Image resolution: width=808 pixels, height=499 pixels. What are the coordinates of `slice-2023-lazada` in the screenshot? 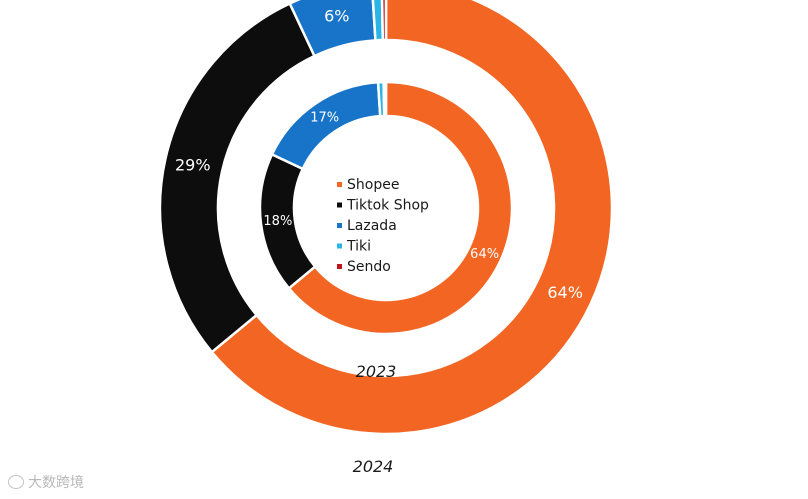 It's located at (326, 125).